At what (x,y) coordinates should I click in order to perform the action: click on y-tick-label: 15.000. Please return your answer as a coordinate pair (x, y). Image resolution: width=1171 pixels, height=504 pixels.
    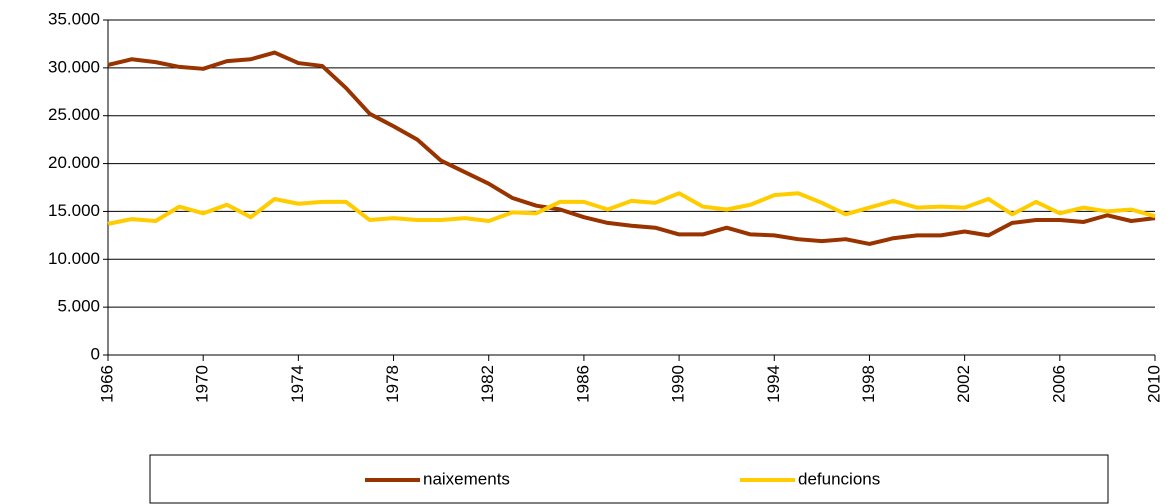
    Looking at the image, I should click on (74, 210).